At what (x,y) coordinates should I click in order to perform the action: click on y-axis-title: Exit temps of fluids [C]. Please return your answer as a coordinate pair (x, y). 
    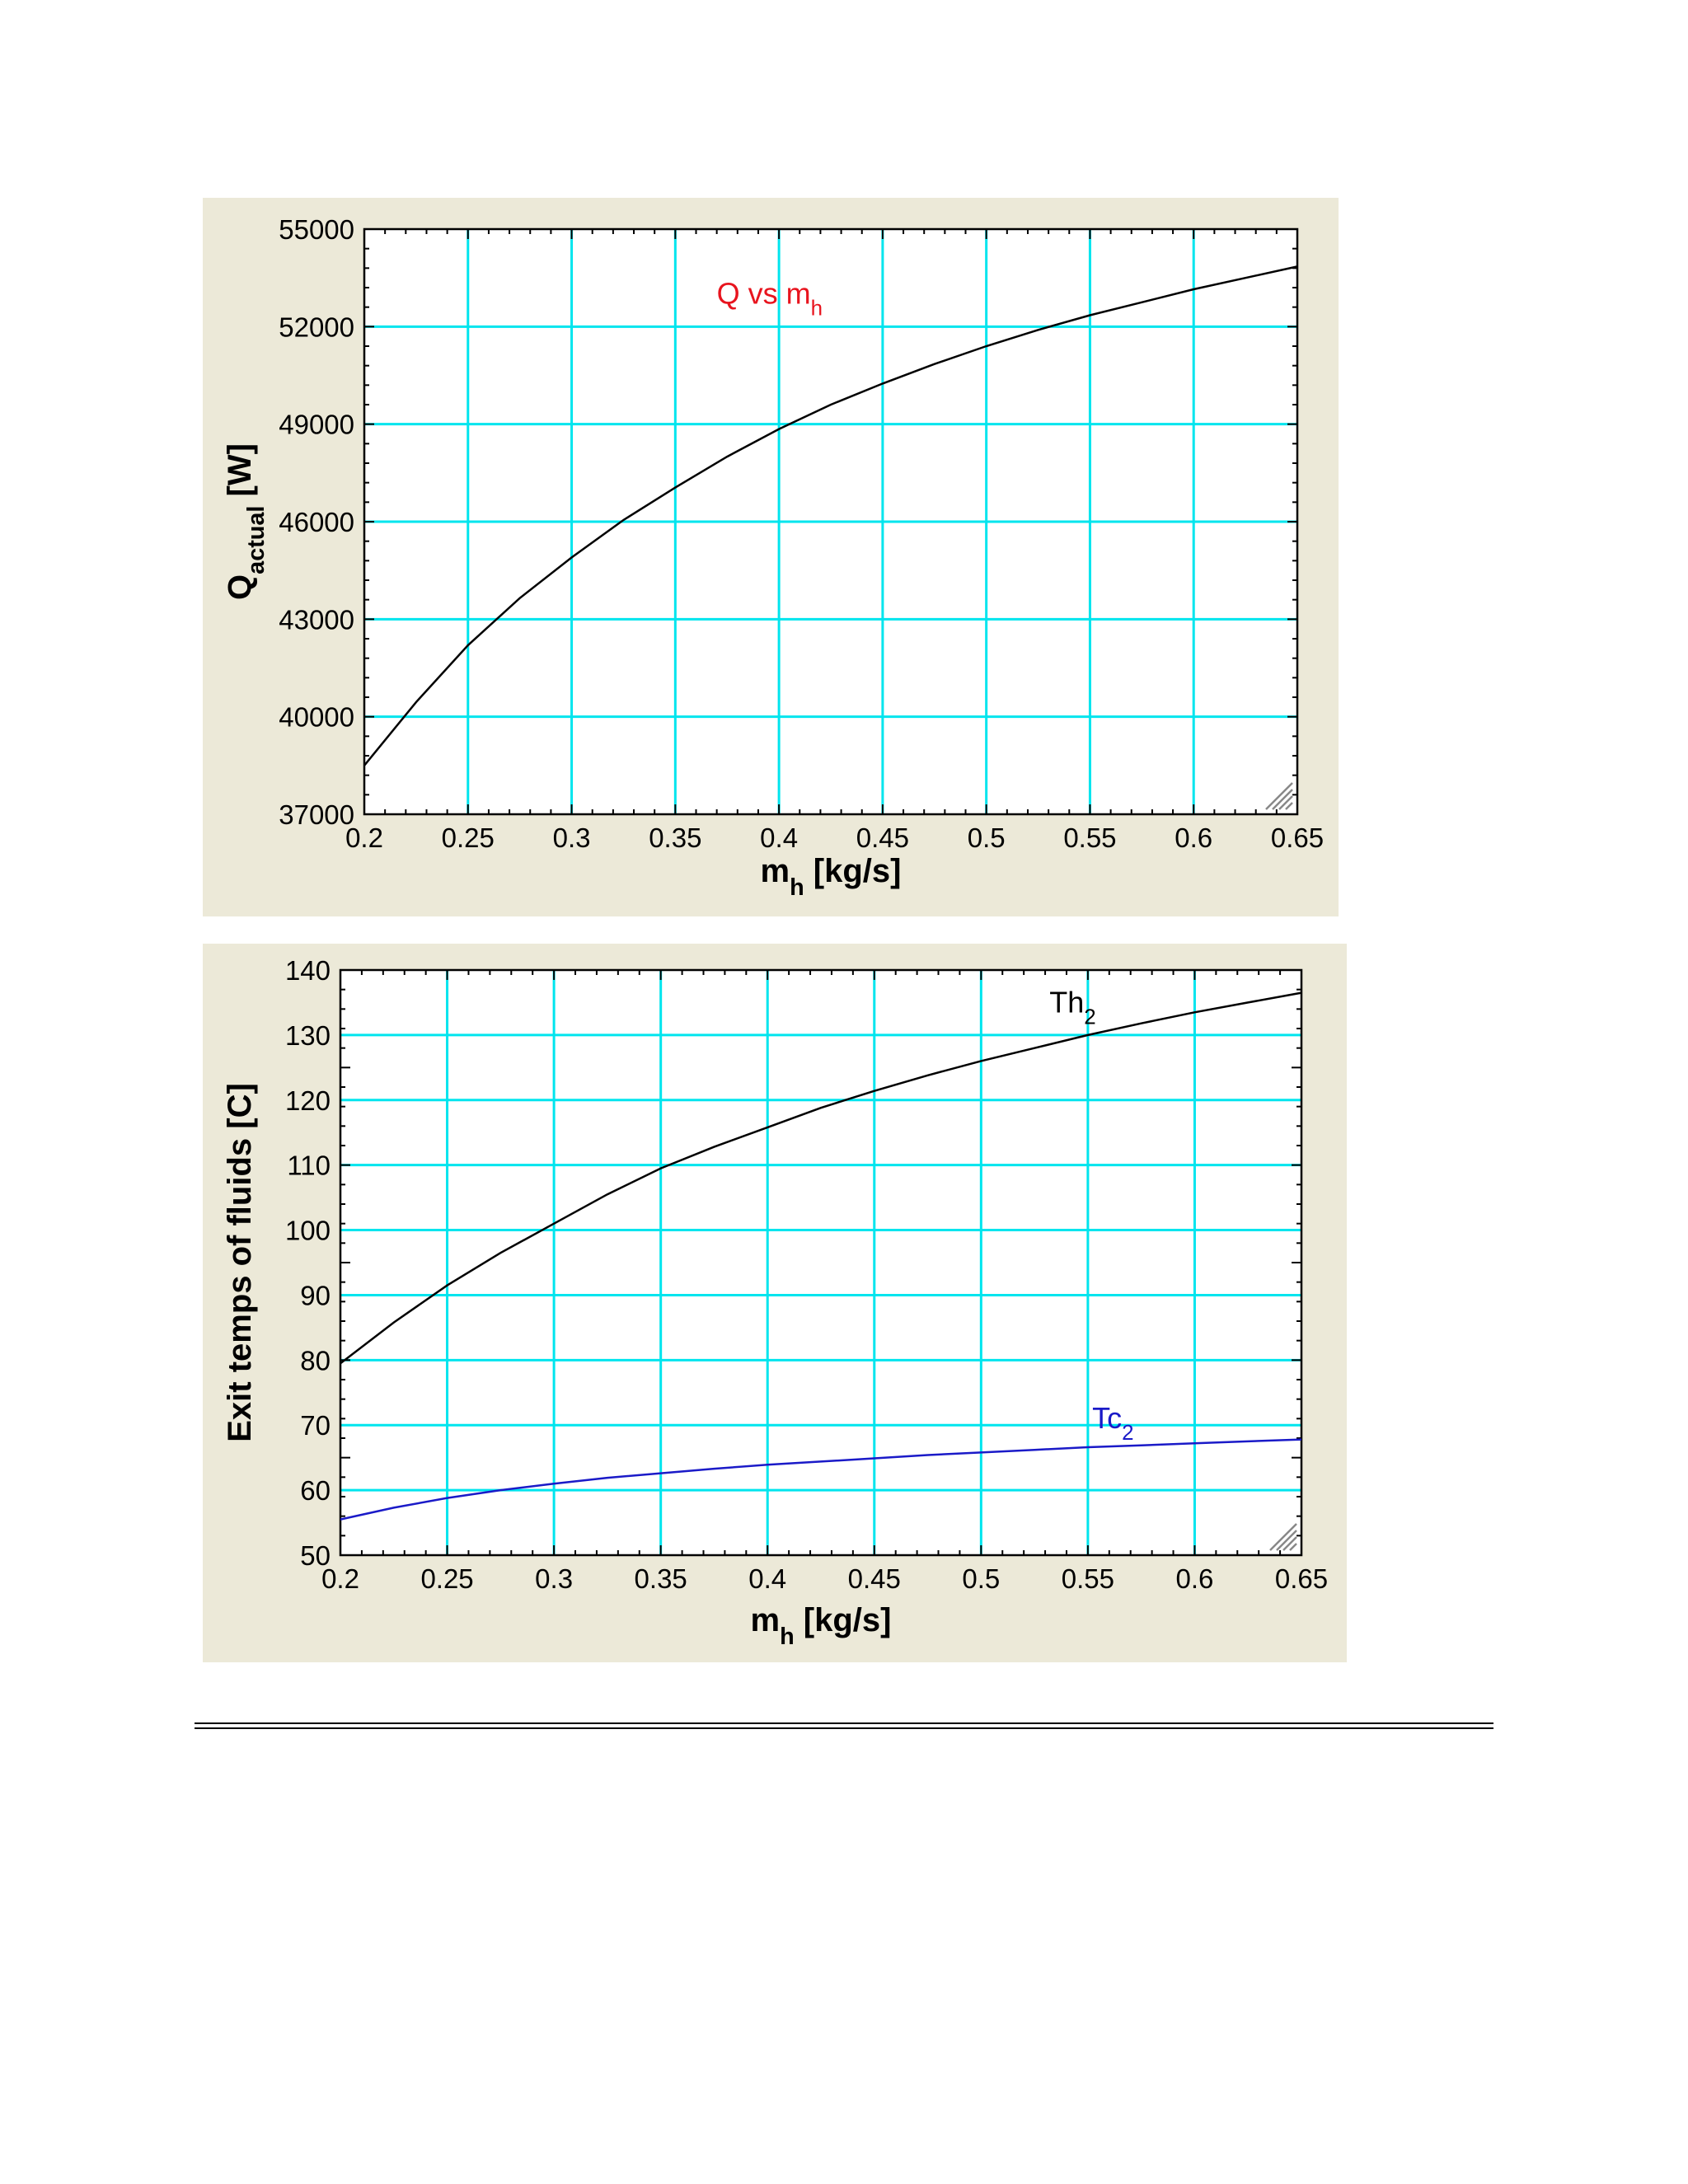
    Looking at the image, I should click on (240, 1262).